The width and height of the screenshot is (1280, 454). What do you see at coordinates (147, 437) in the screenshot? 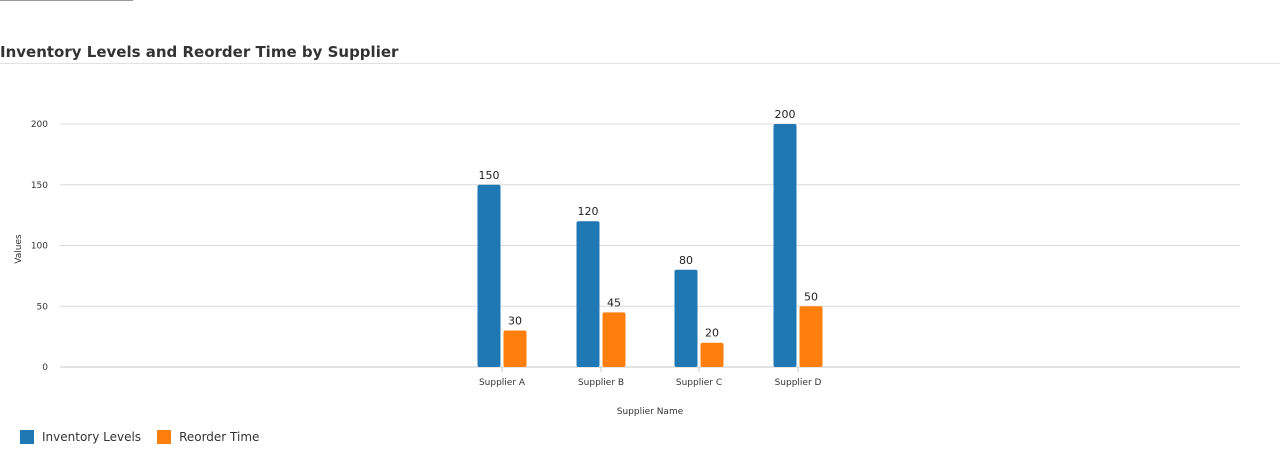
I see `legend: Inventory Levels Reorder Time` at bounding box center [147, 437].